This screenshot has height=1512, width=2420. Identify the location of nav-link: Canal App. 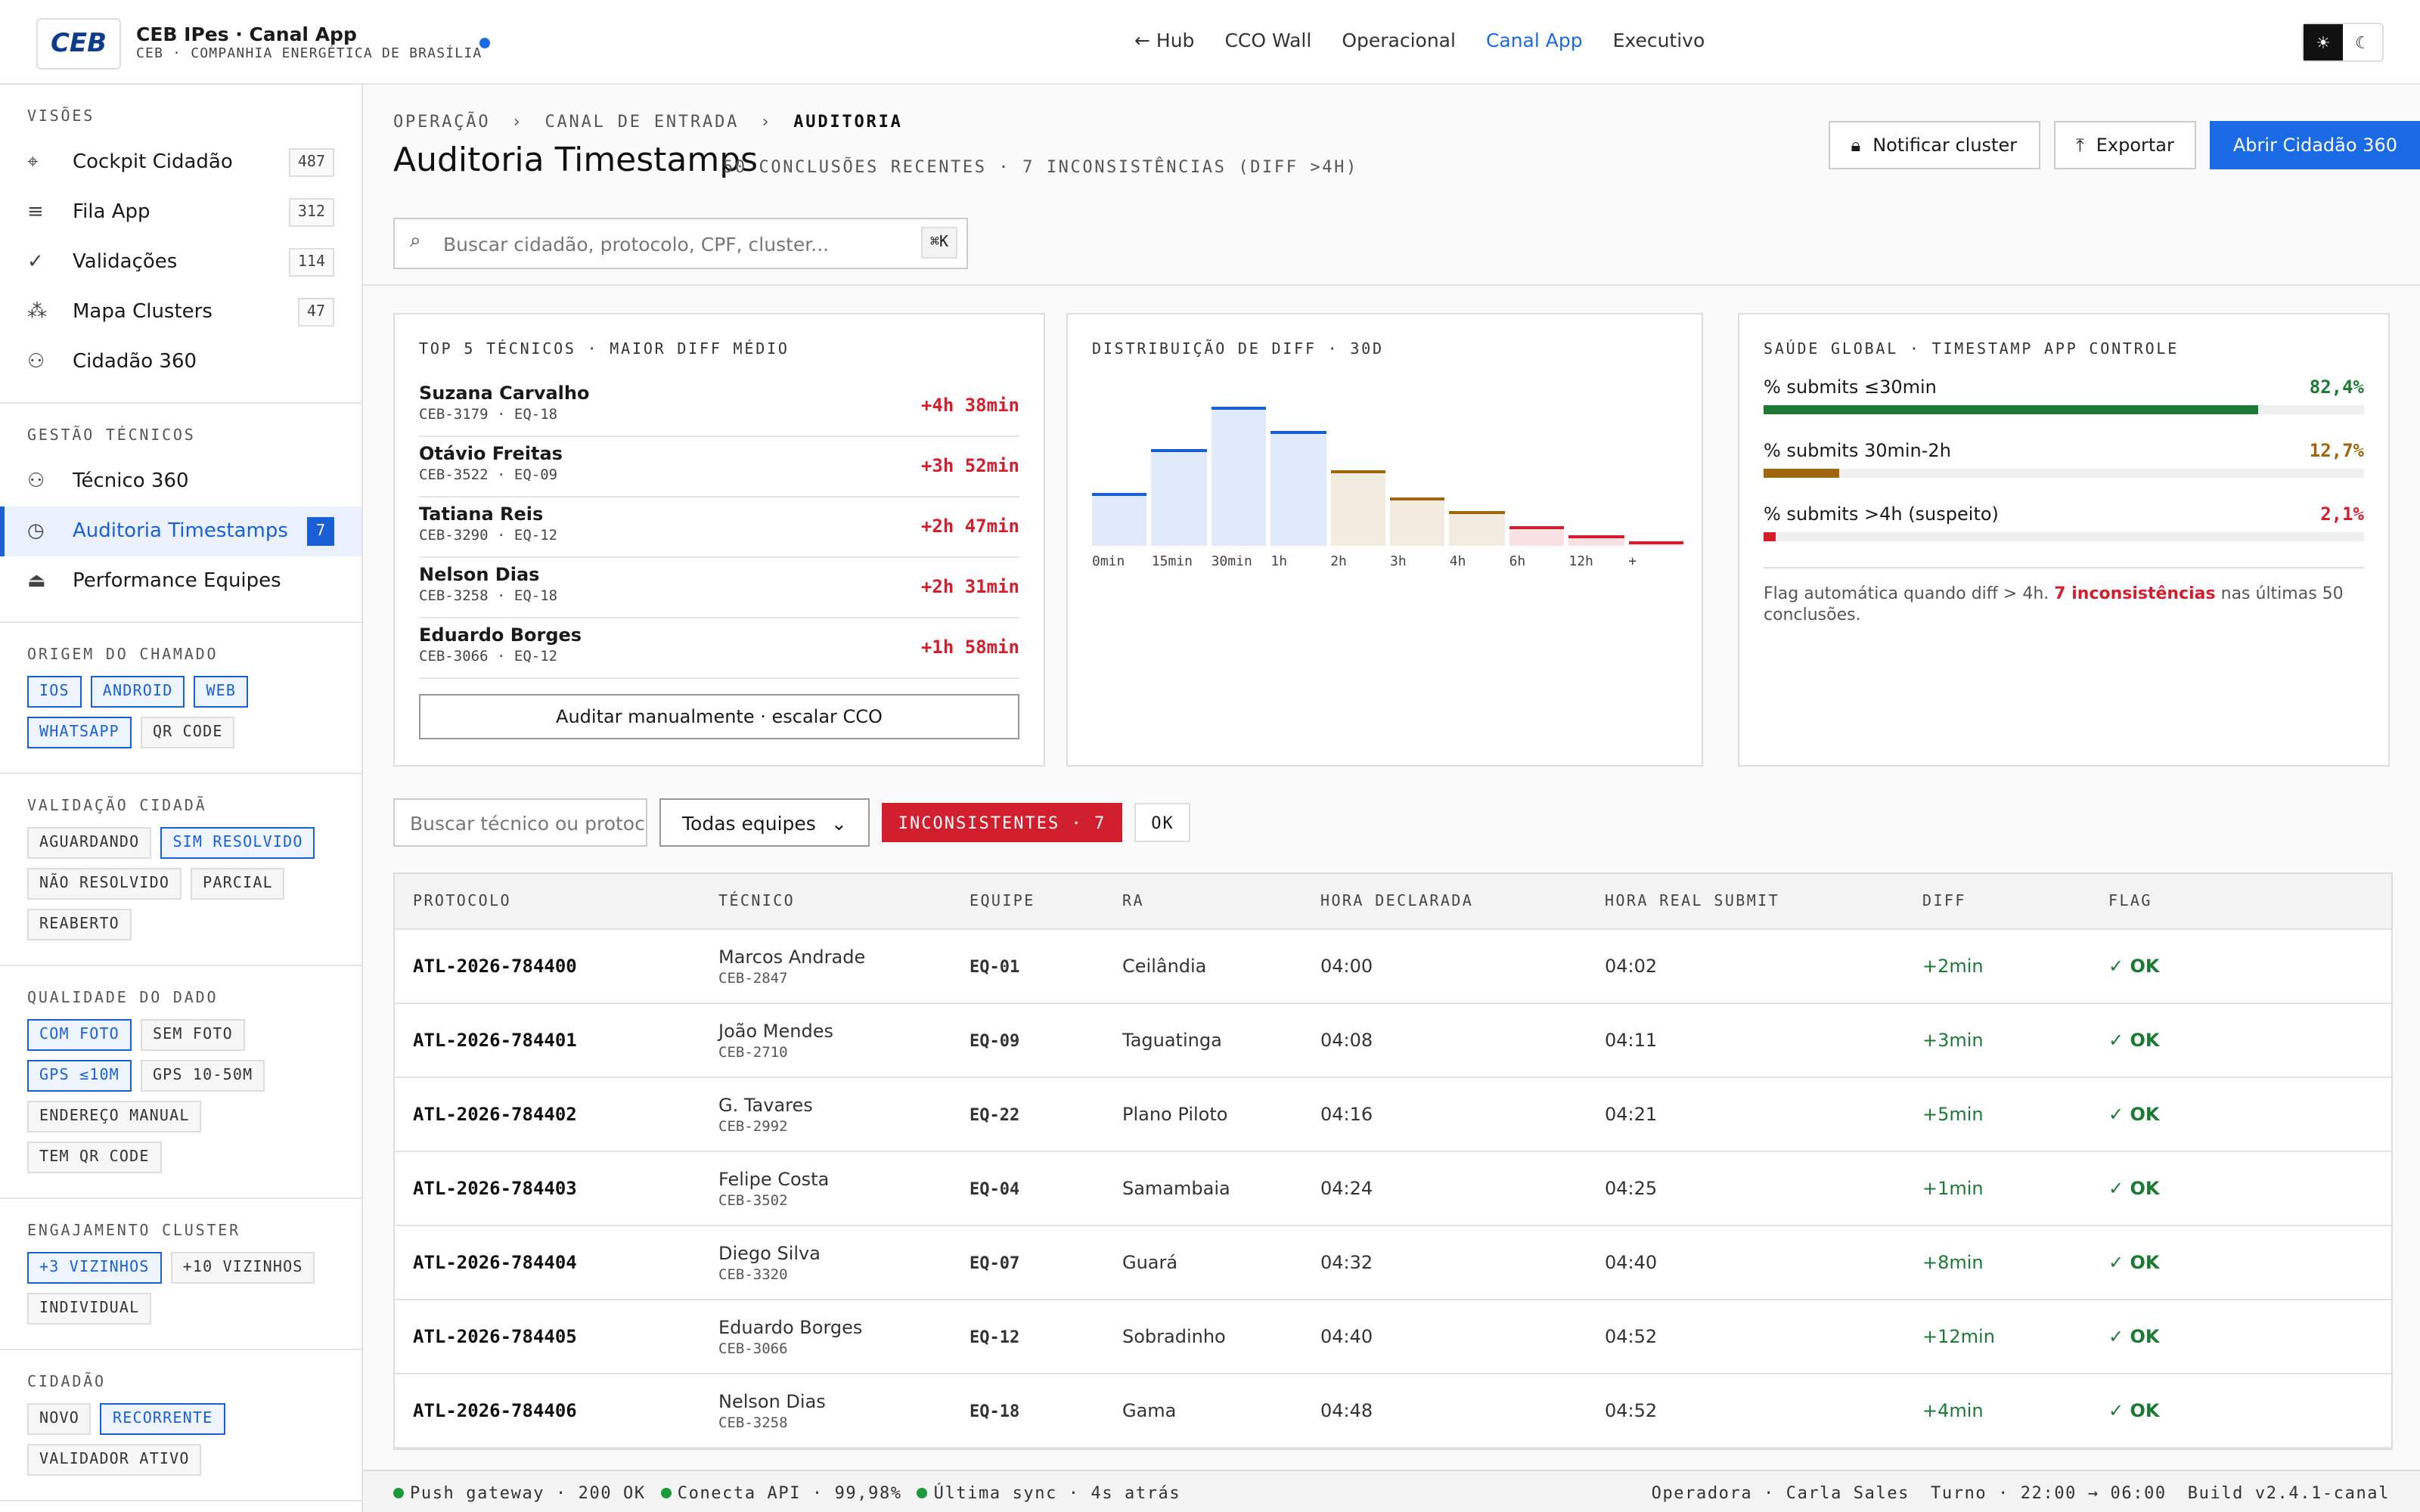
(1534, 40).